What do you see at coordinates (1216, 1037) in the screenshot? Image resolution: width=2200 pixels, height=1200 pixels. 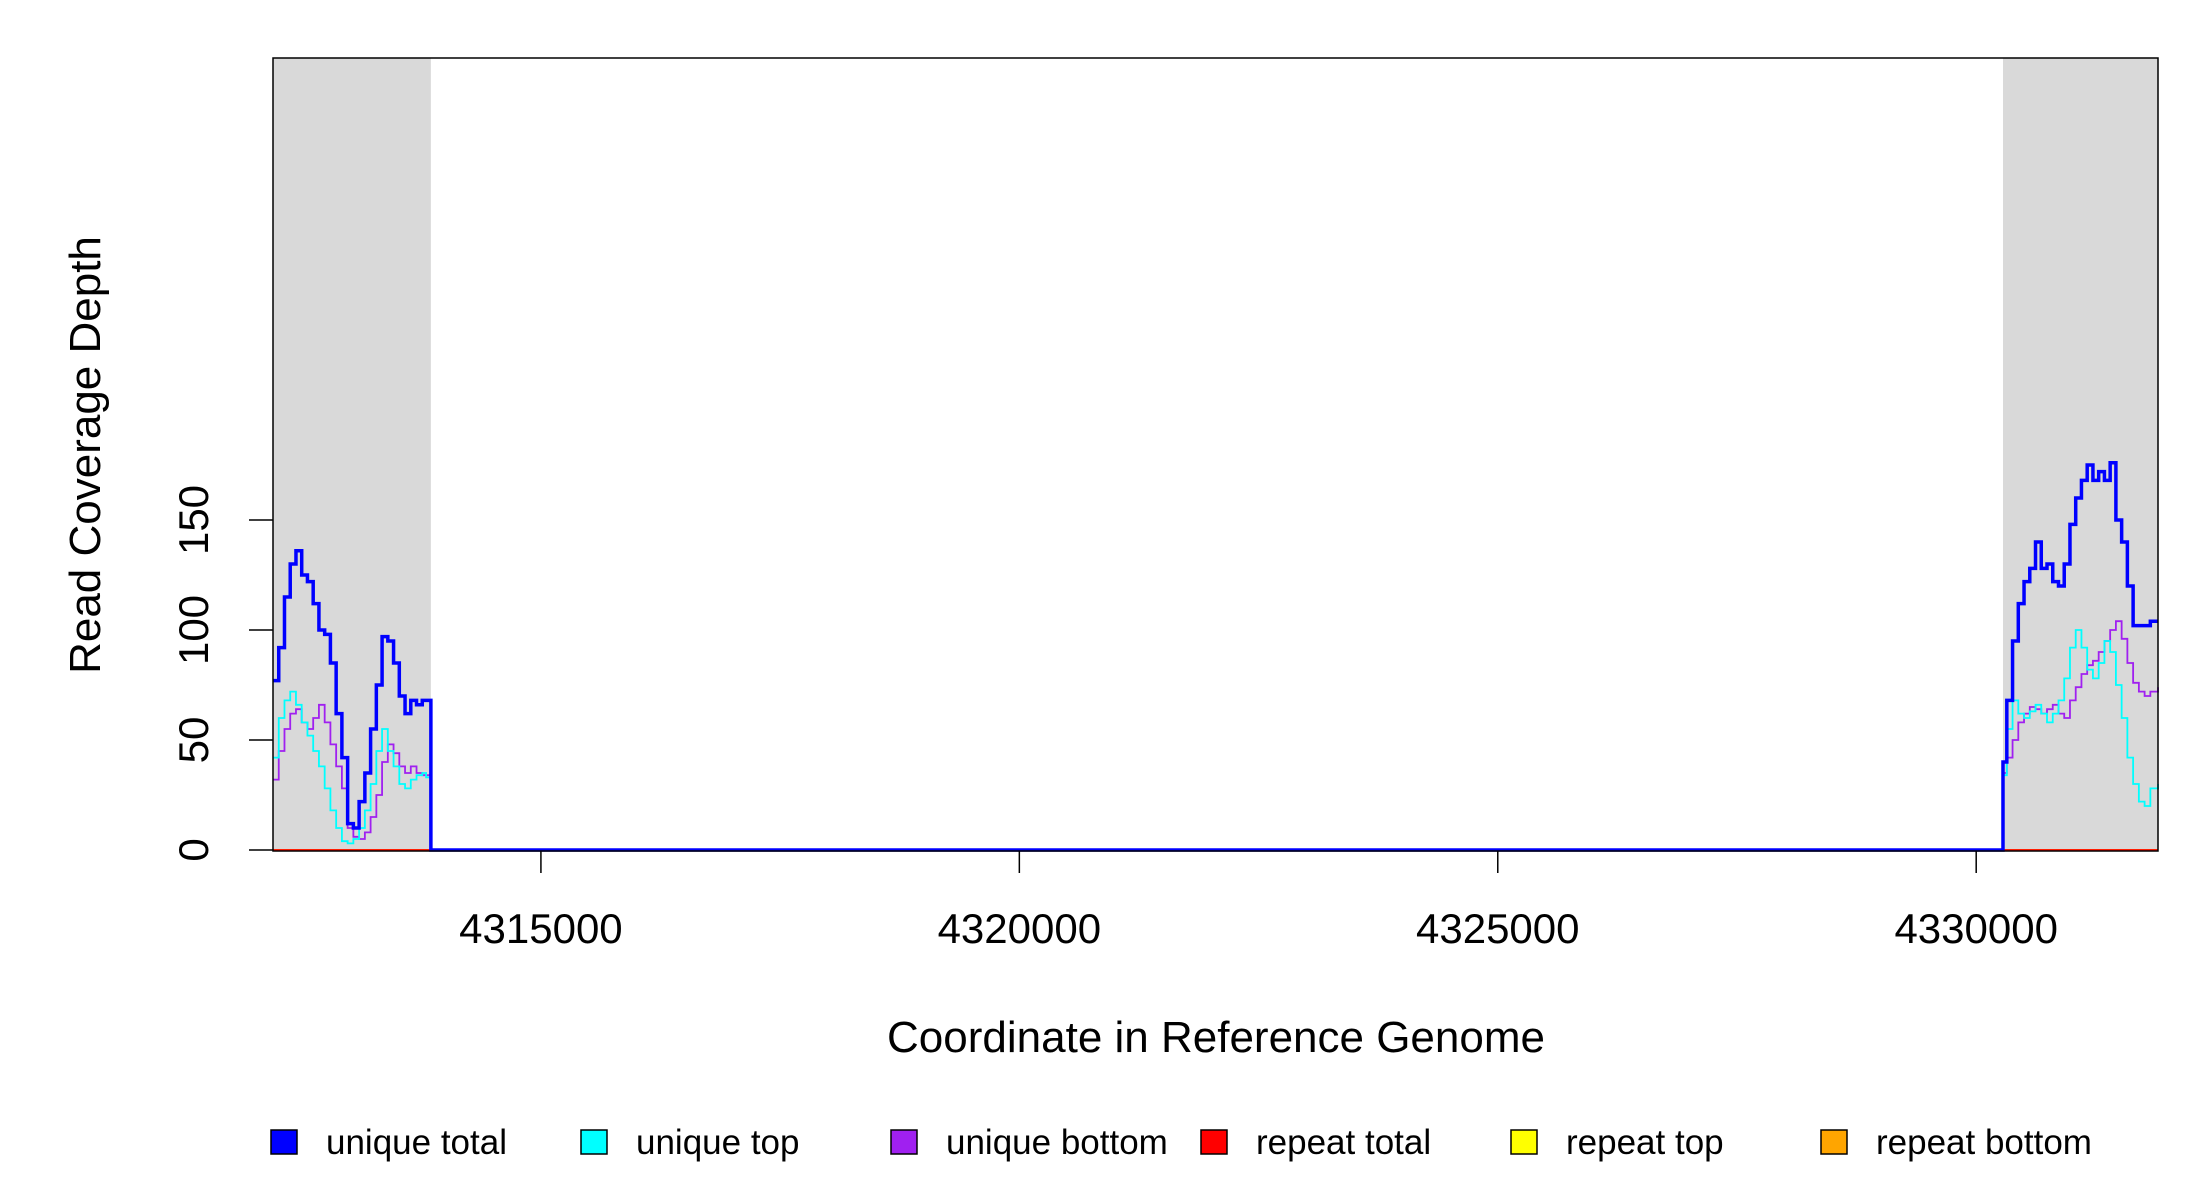 I see `x-axis-label: Coordinate in Reference Genome` at bounding box center [1216, 1037].